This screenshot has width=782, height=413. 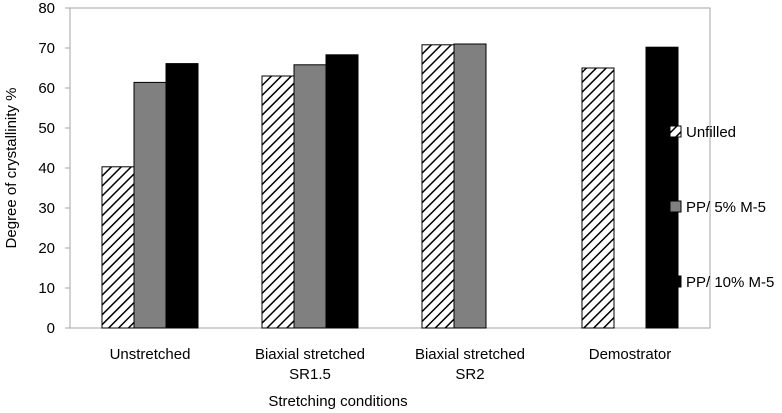 What do you see at coordinates (711, 132) in the screenshot?
I see `legend-label: Unfilled` at bounding box center [711, 132].